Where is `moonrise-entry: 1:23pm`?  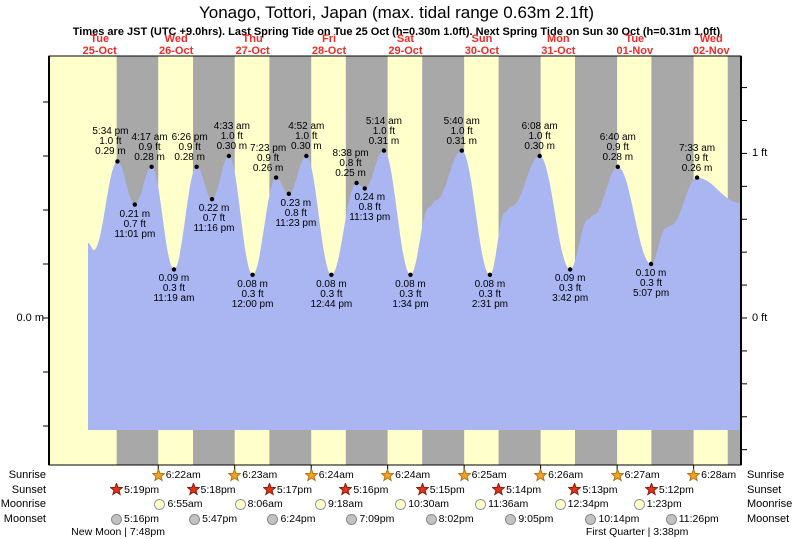
moonrise-entry: 1:23pm is located at coordinates (657, 504).